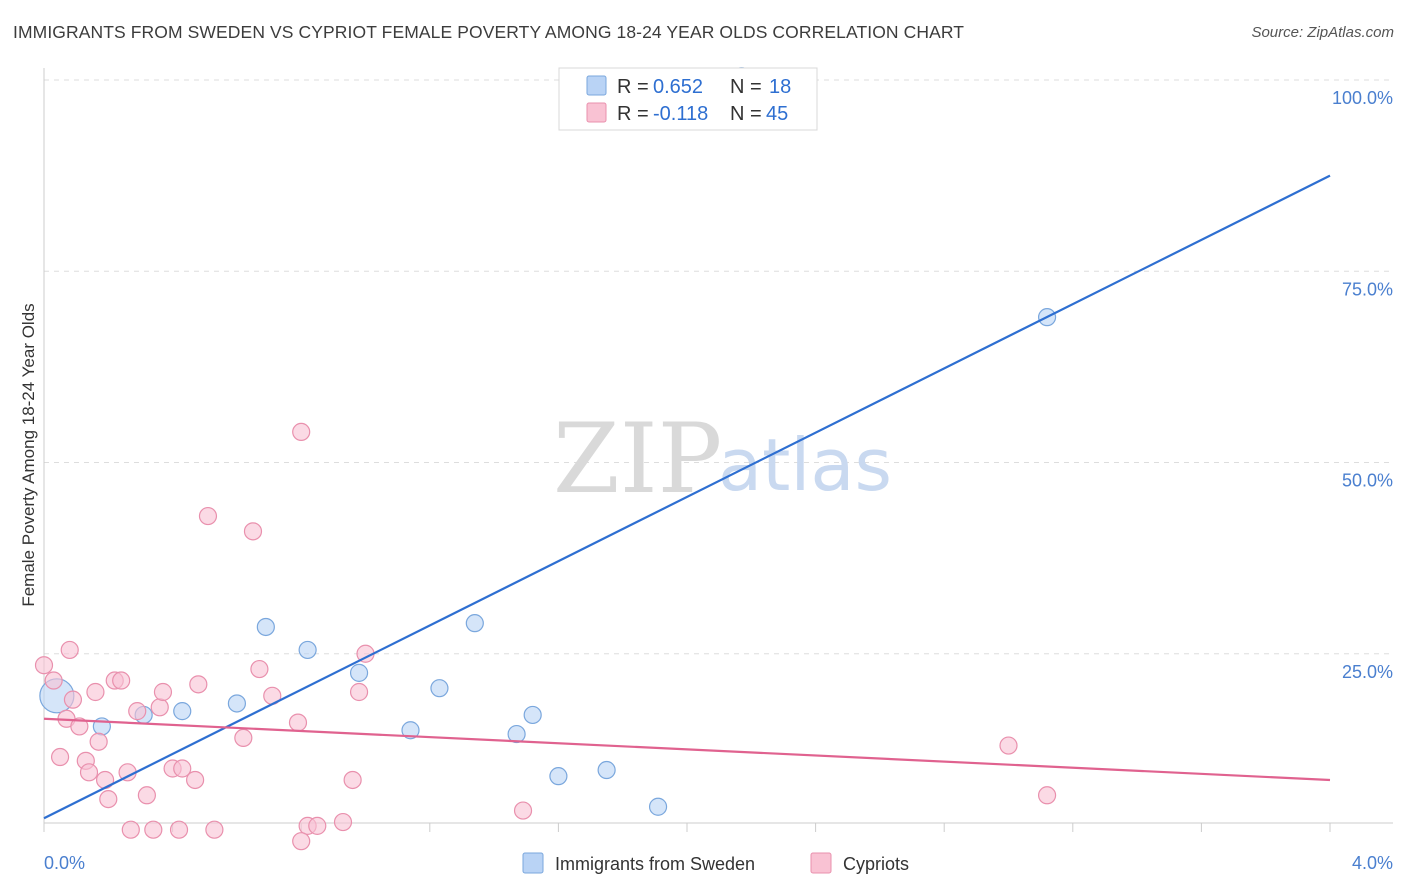  Describe the element at coordinates (655, 864) in the screenshot. I see `series-legend-label-sweden: Immigrants from Sweden` at that location.